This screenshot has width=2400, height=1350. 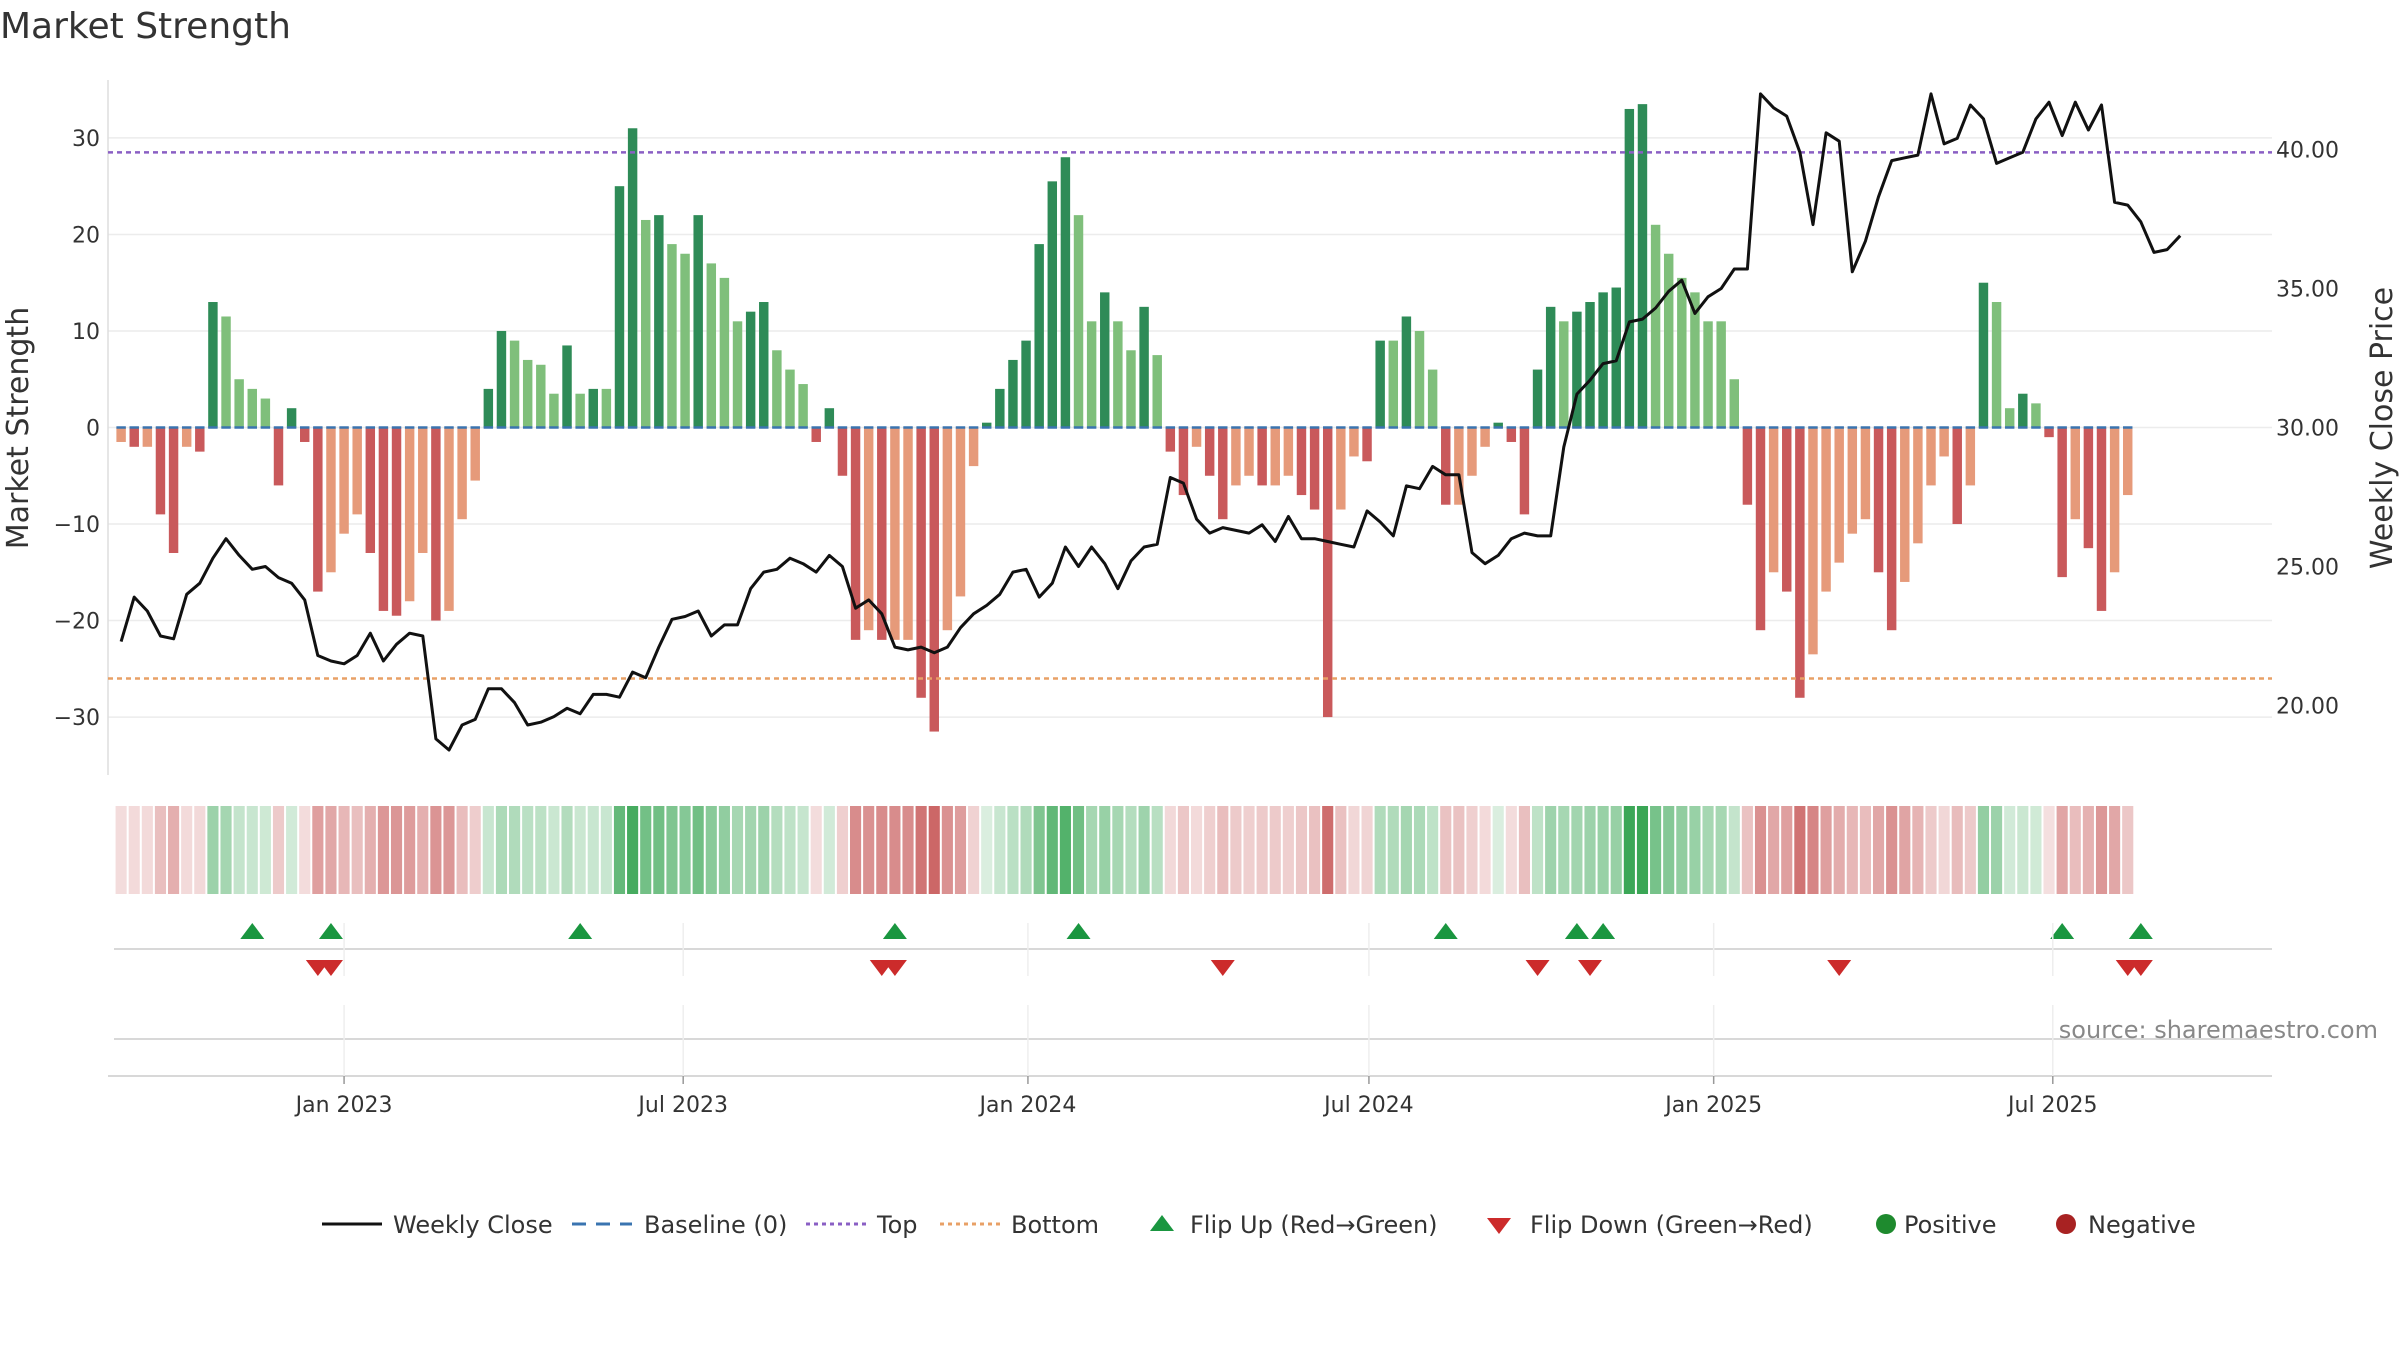 What do you see at coordinates (77, 622) in the screenshot?
I see `left-tick-label: −20` at bounding box center [77, 622].